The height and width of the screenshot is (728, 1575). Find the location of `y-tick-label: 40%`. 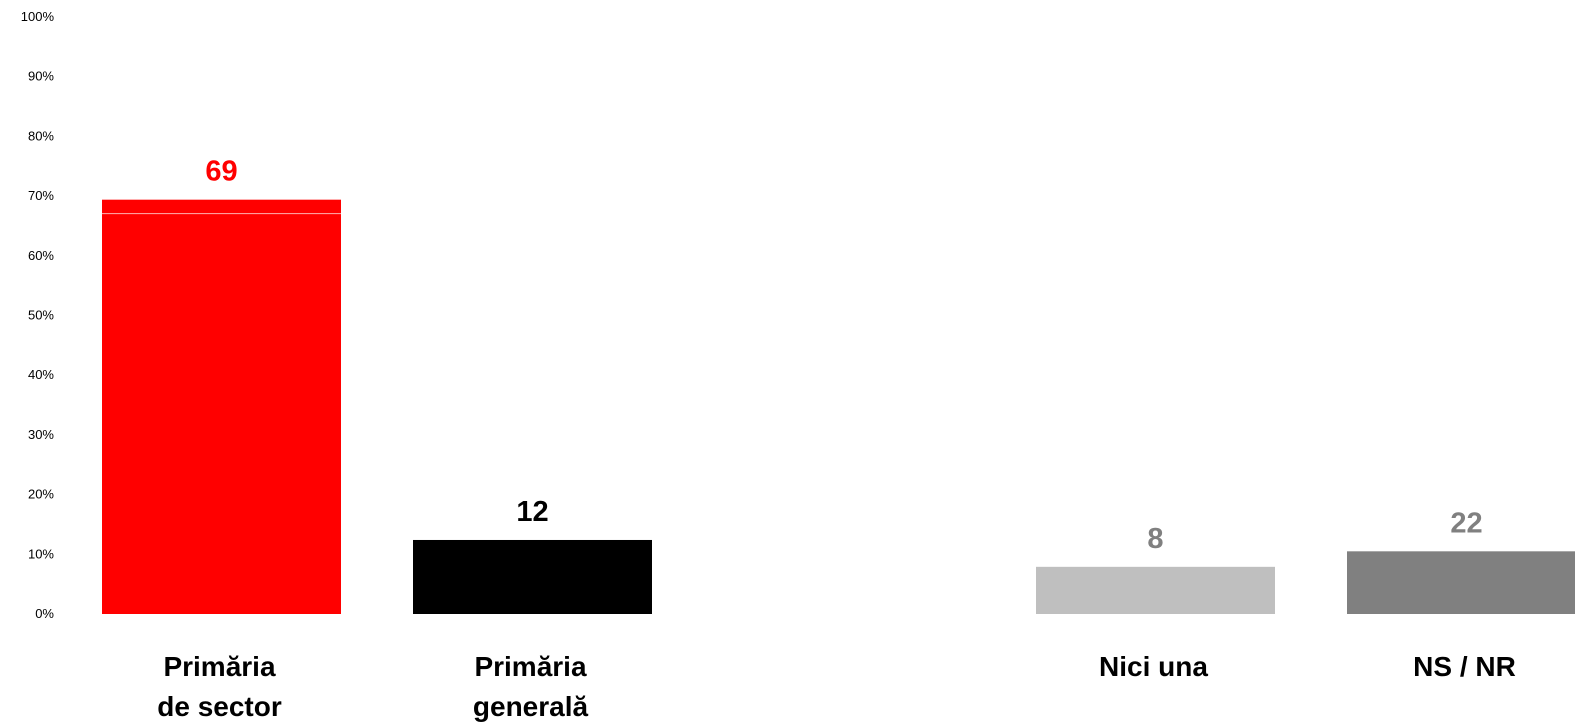

y-tick-label: 40% is located at coordinates (41, 374).